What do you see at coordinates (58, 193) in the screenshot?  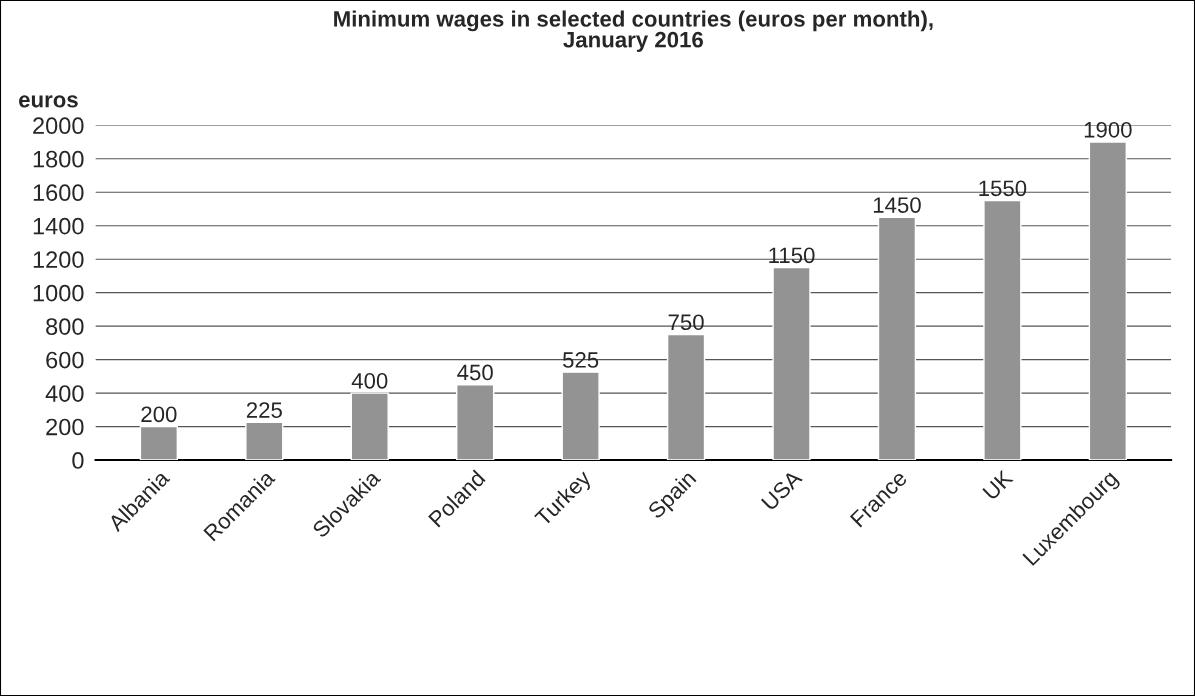 I see `y-tick-label: 1600` at bounding box center [58, 193].